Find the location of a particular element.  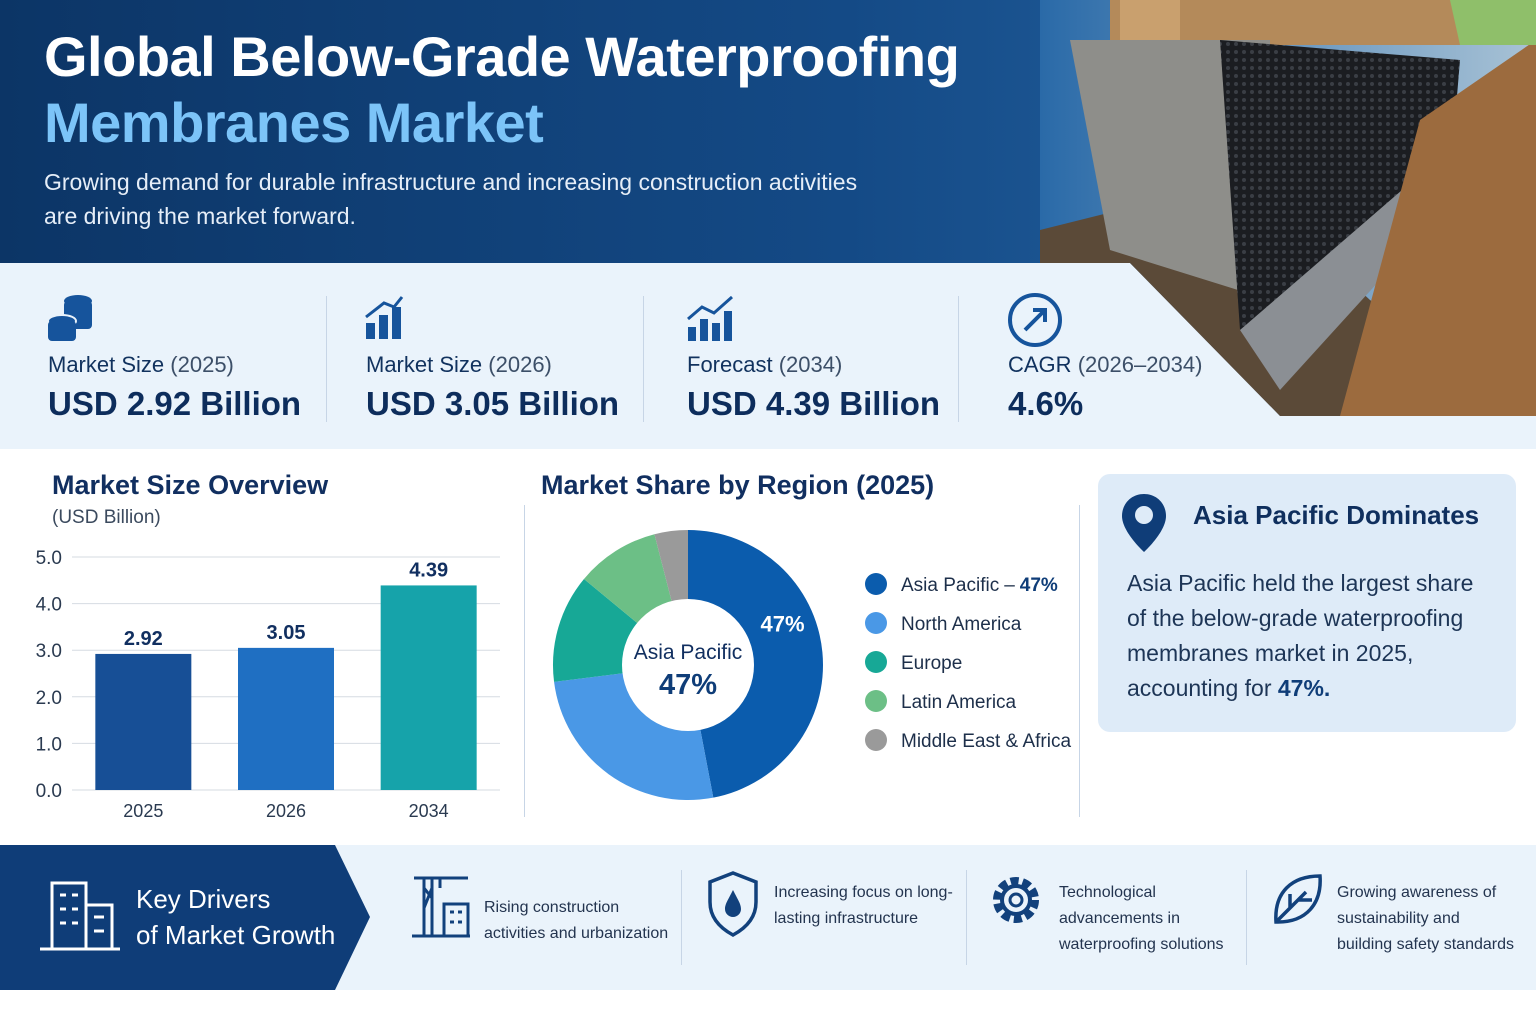

drivers-title: of Market Growth is located at coordinates (236, 935).